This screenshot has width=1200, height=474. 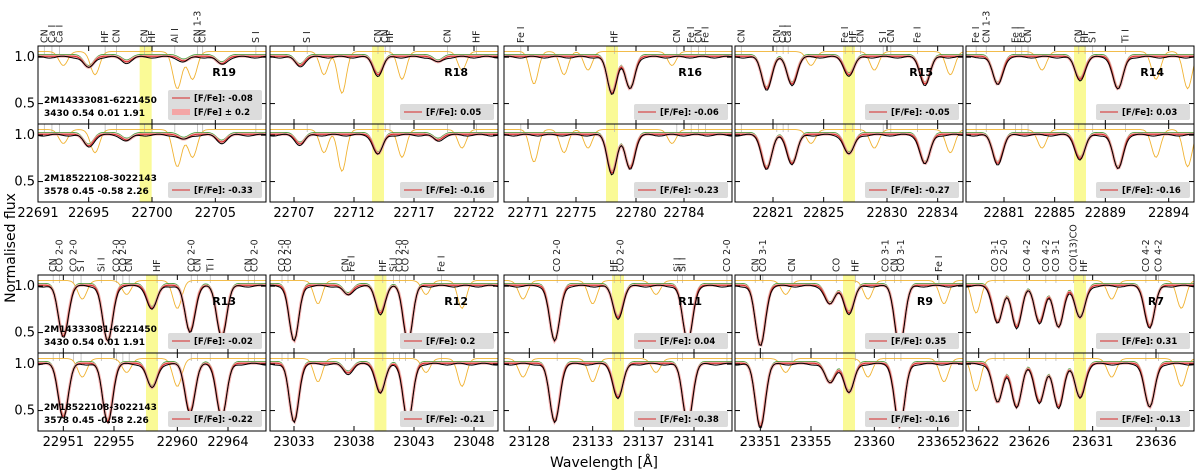 I want to click on legend-ratio: [F/Fe]: 0.05, so click(x=453, y=113).